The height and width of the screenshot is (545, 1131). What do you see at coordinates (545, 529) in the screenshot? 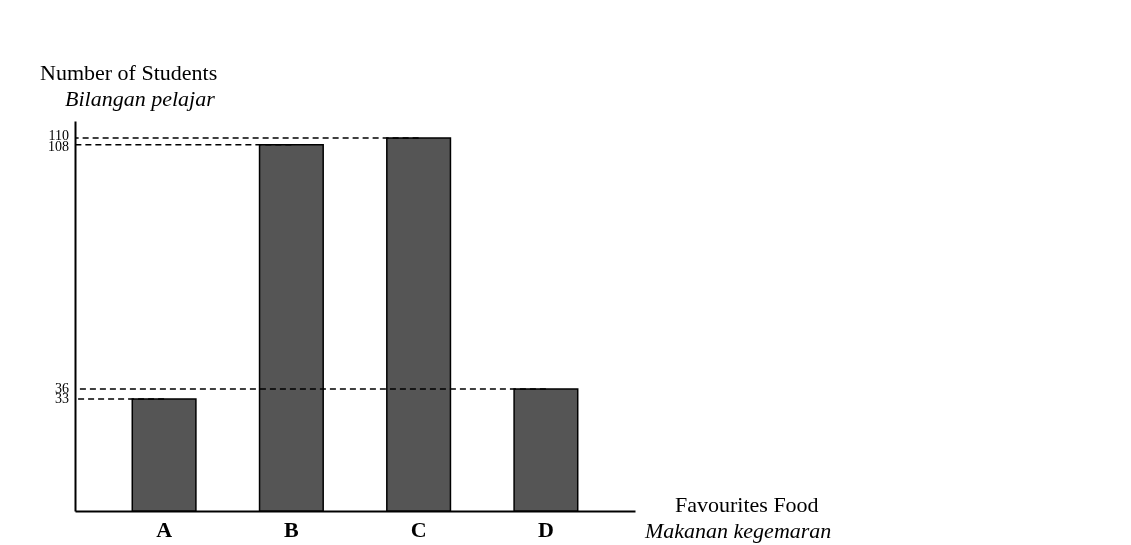
I see `x-tick-label: D` at bounding box center [545, 529].